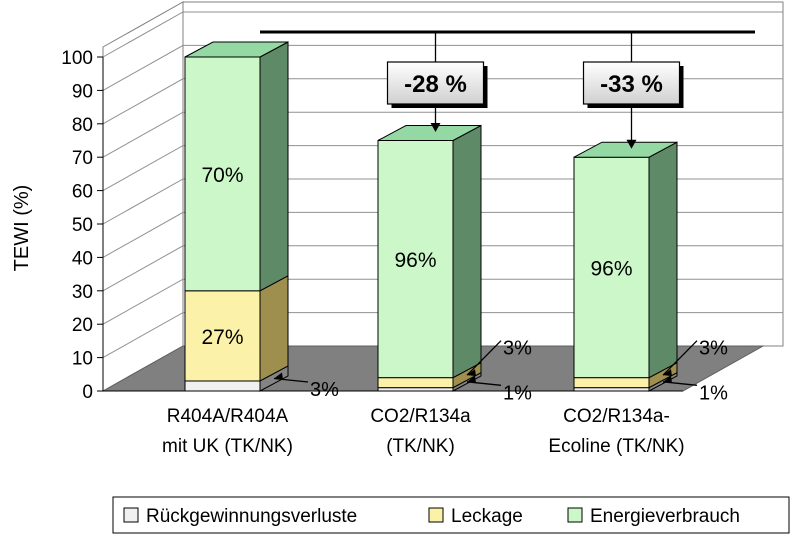 The image size is (800, 546). I want to click on legend-label: Leckage, so click(487, 516).